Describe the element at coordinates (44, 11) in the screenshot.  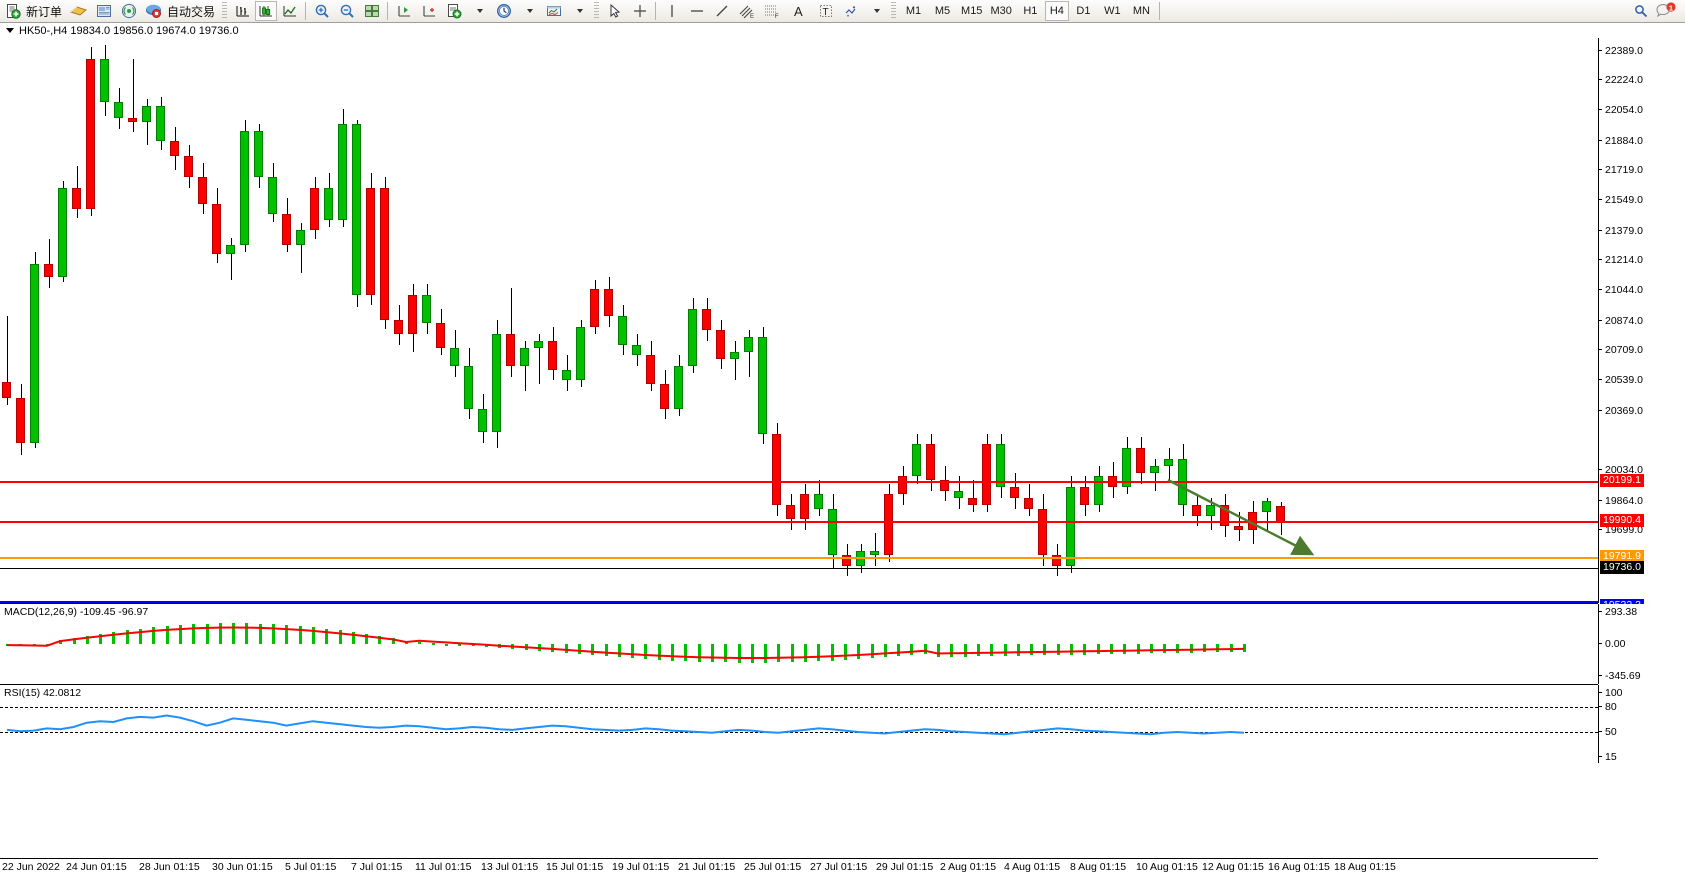
I see `new-order-label: 新订单` at that location.